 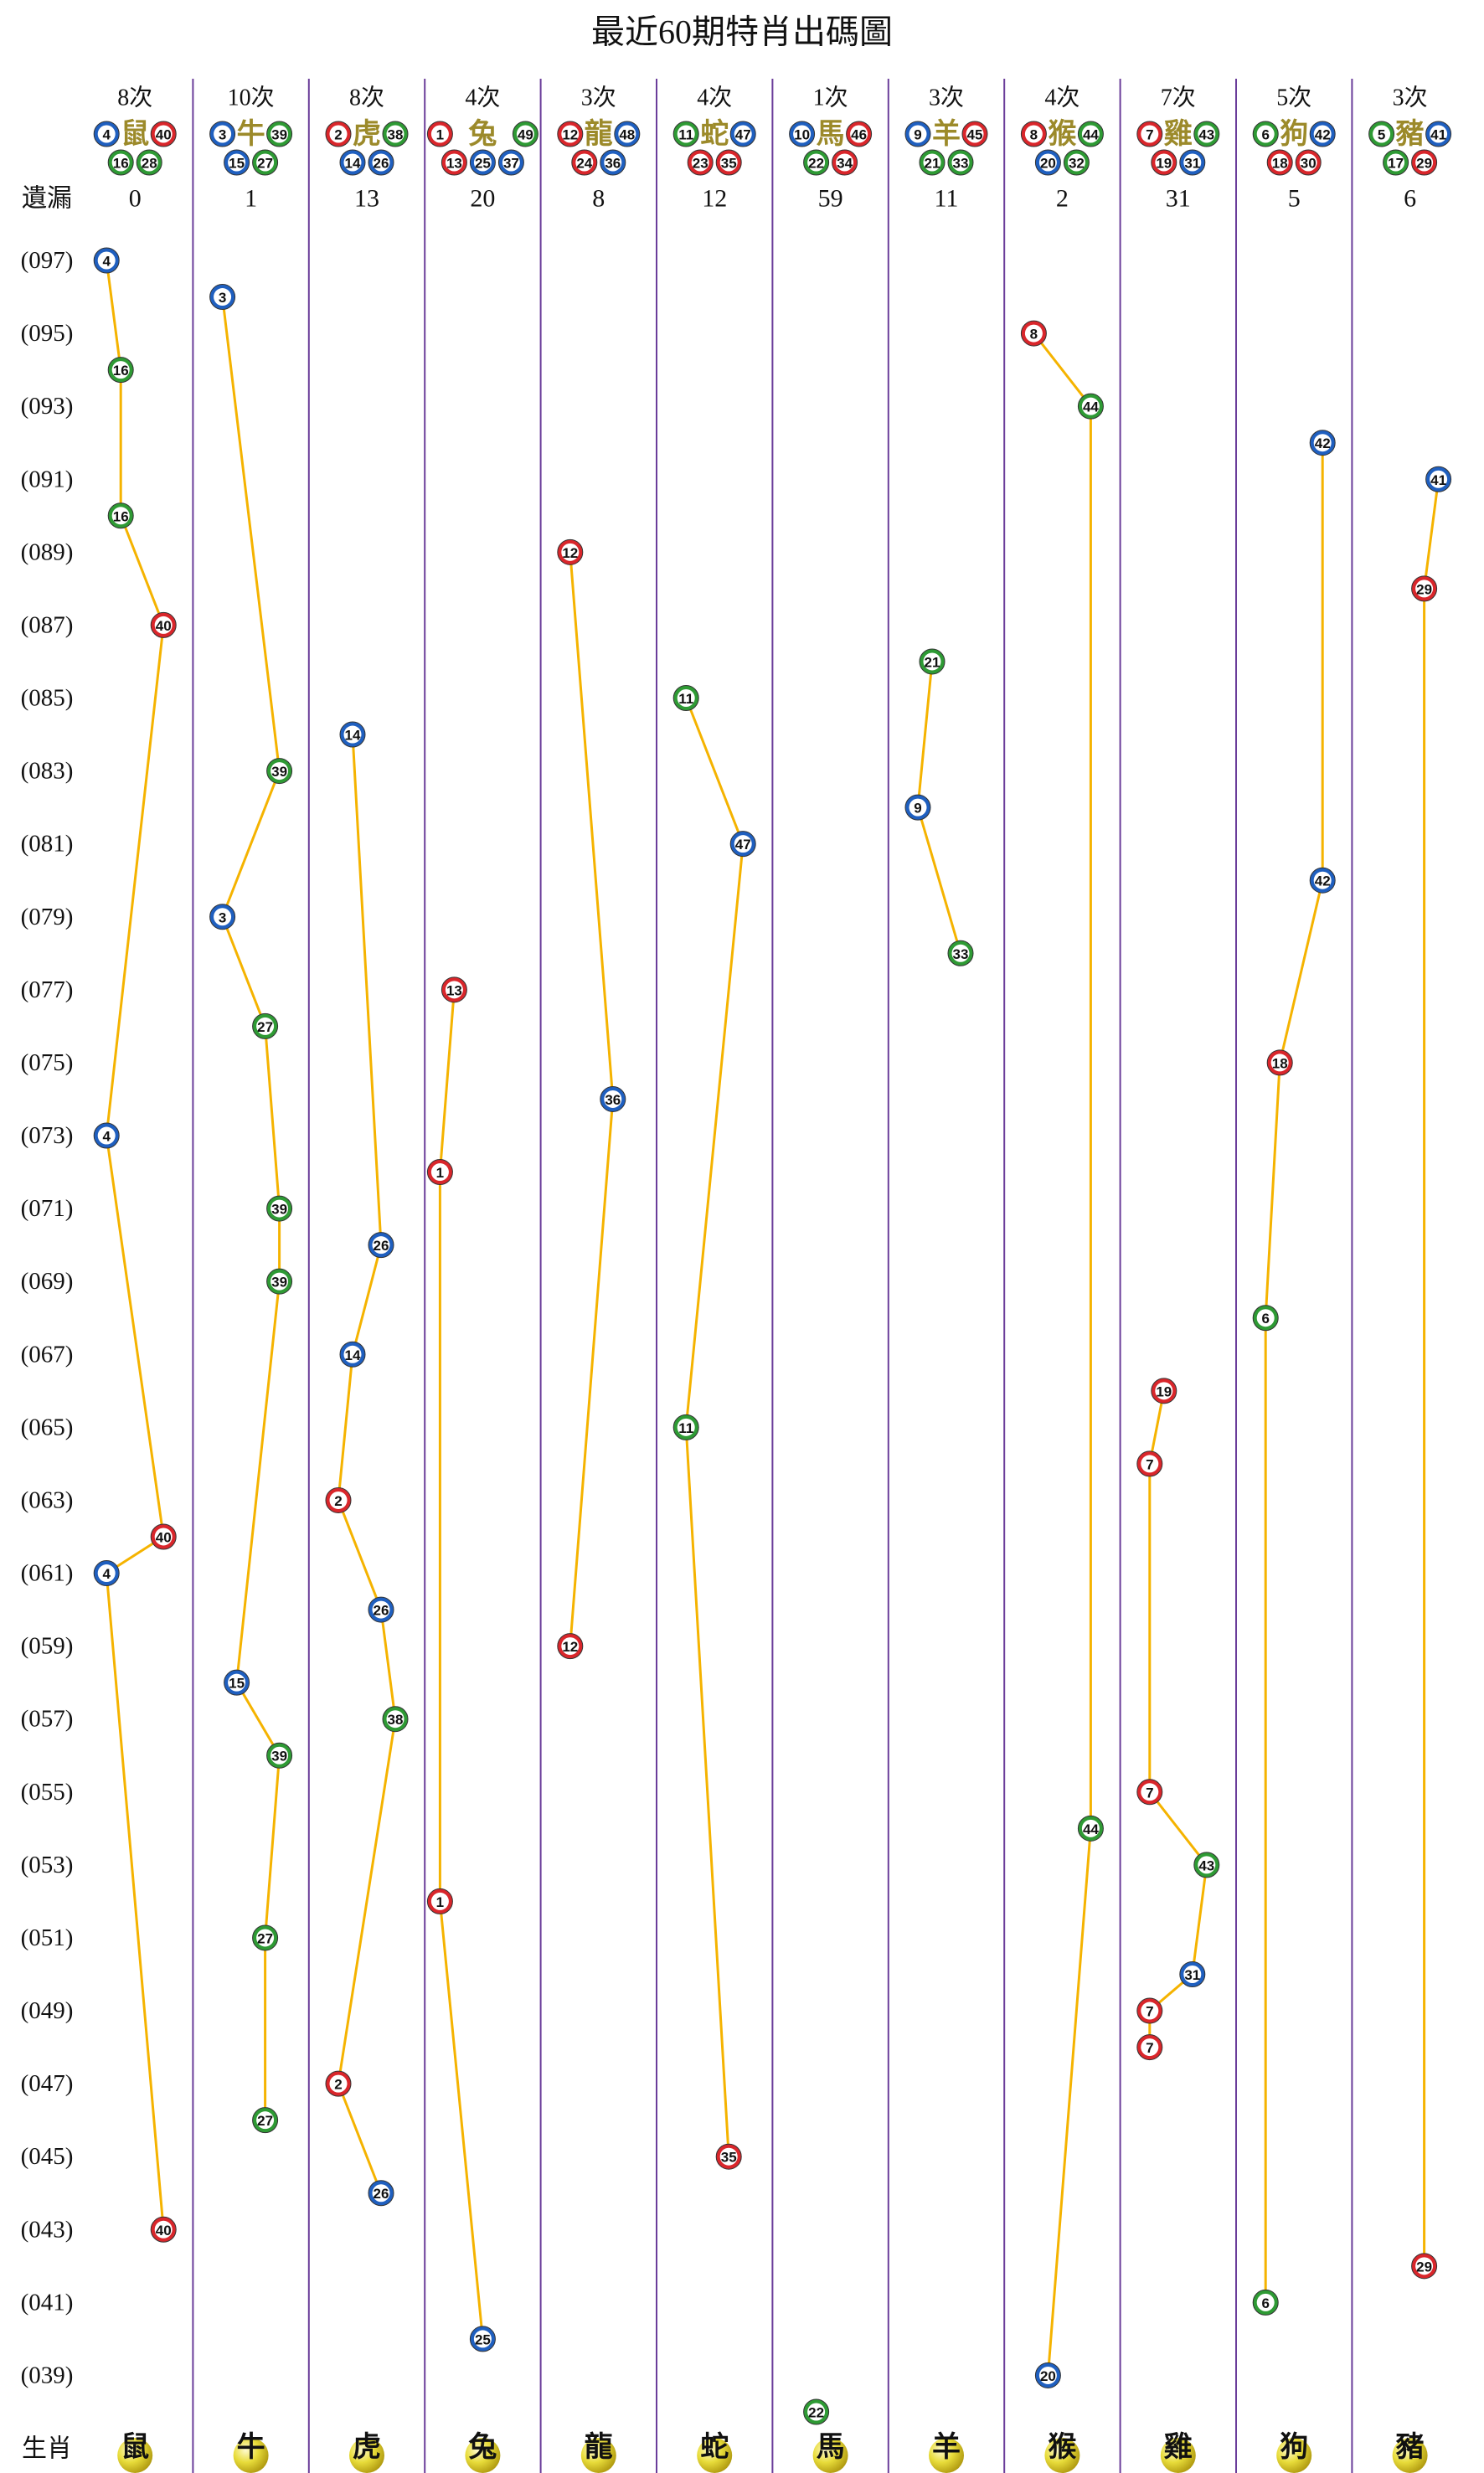 I want to click on zodiac-footer: 狗, so click(x=1294, y=2447).